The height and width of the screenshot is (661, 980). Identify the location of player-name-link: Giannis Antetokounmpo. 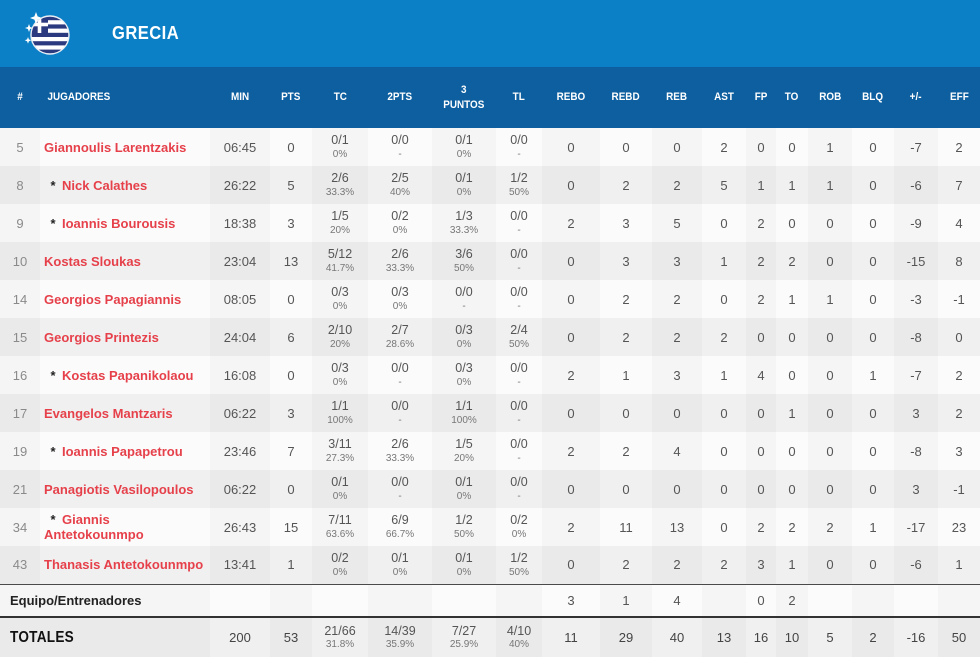
(94, 527).